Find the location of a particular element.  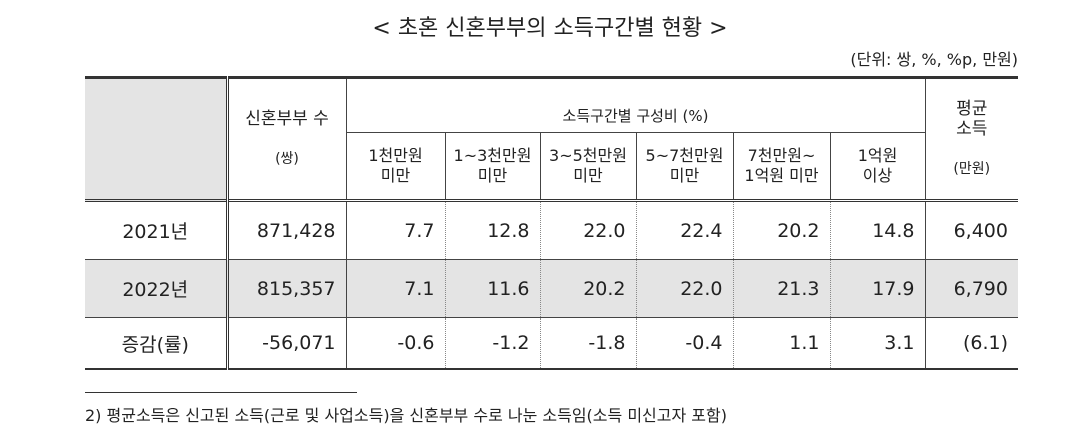

table-row: 증감(률) -56,071 -0.6 -1.2 -1.8 -0.4 1.1 3.1 (6.1) is located at coordinates (551, 343).